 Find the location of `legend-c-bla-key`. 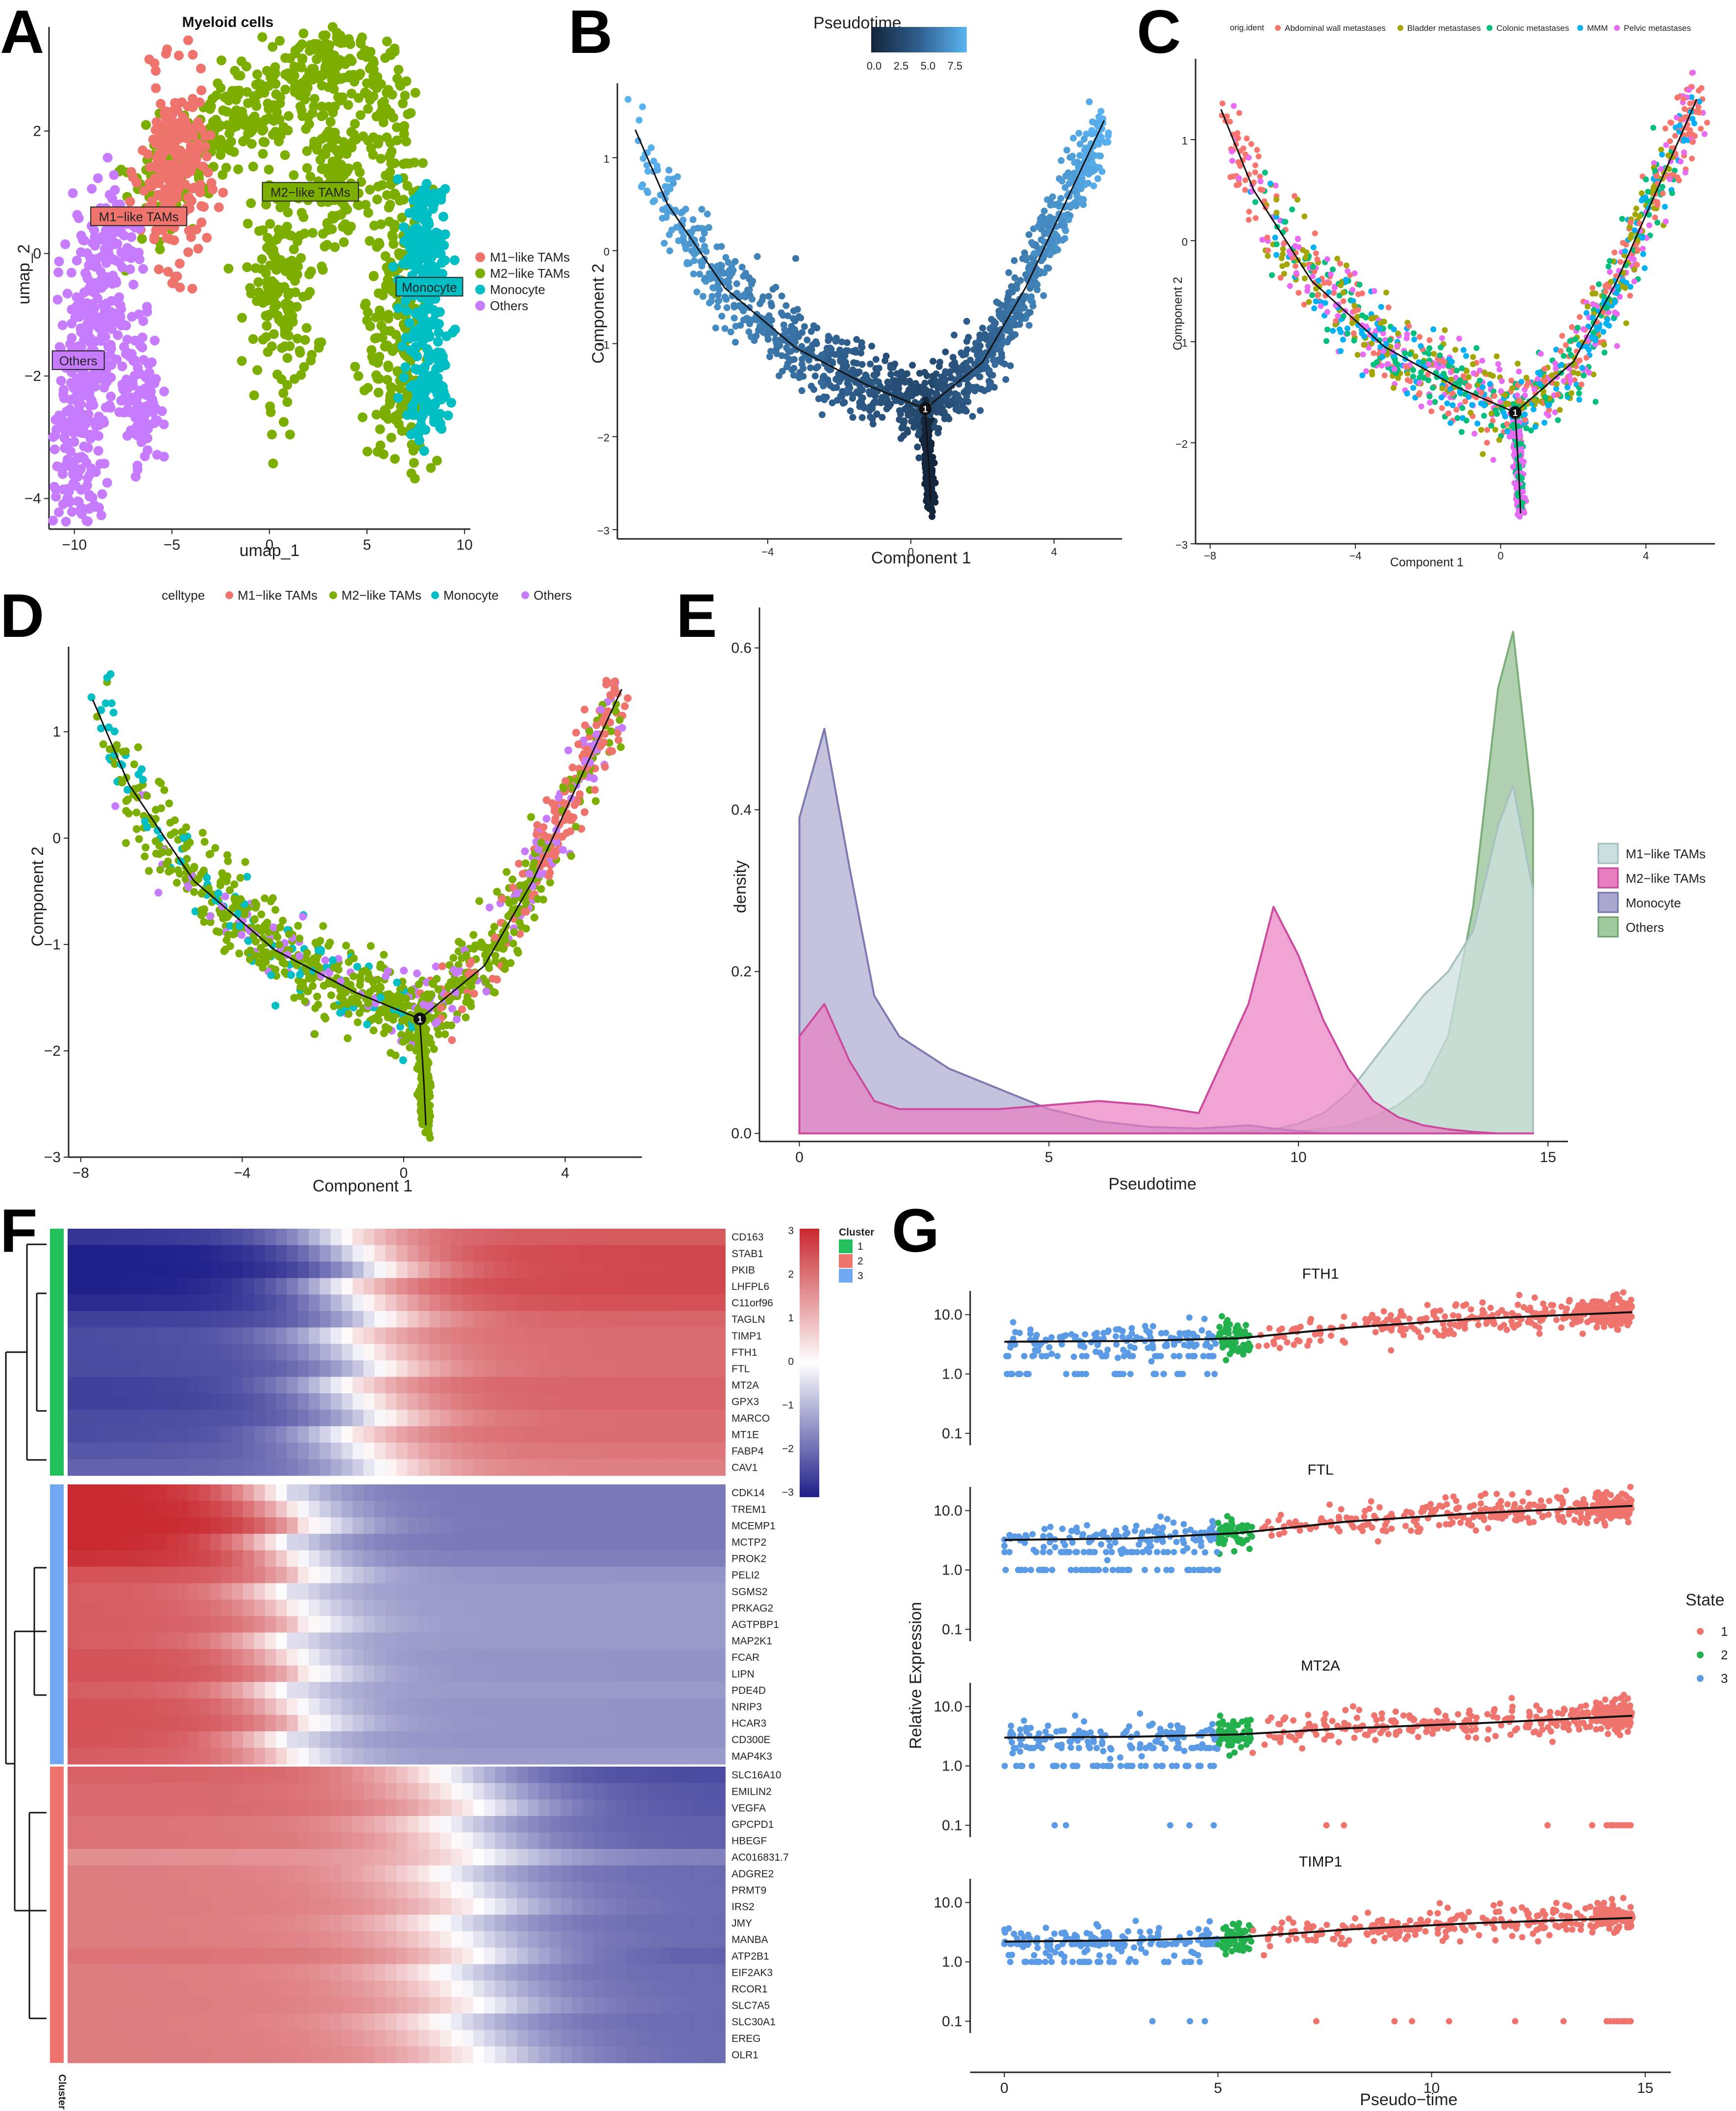

legend-c-bla-key is located at coordinates (1400, 28).